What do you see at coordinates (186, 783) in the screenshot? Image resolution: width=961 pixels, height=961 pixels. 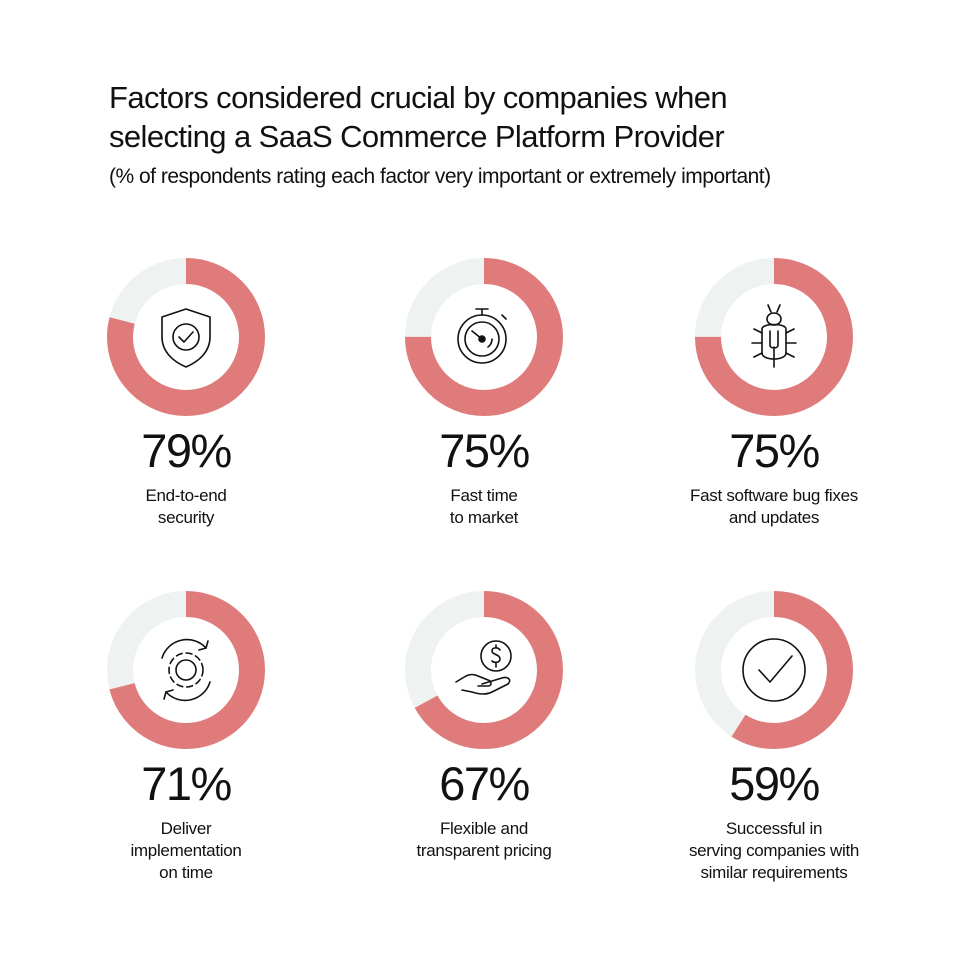 I see `percentage-value: 71%` at bounding box center [186, 783].